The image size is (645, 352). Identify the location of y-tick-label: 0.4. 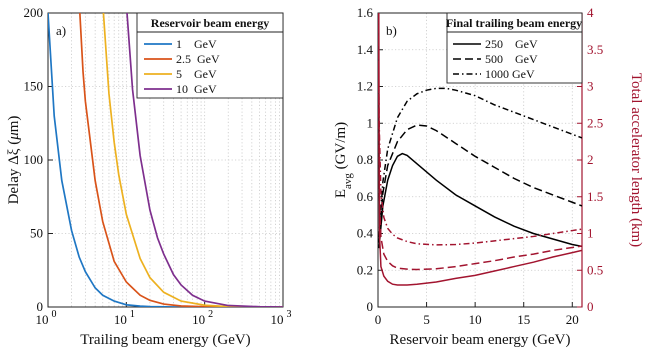
(365, 233).